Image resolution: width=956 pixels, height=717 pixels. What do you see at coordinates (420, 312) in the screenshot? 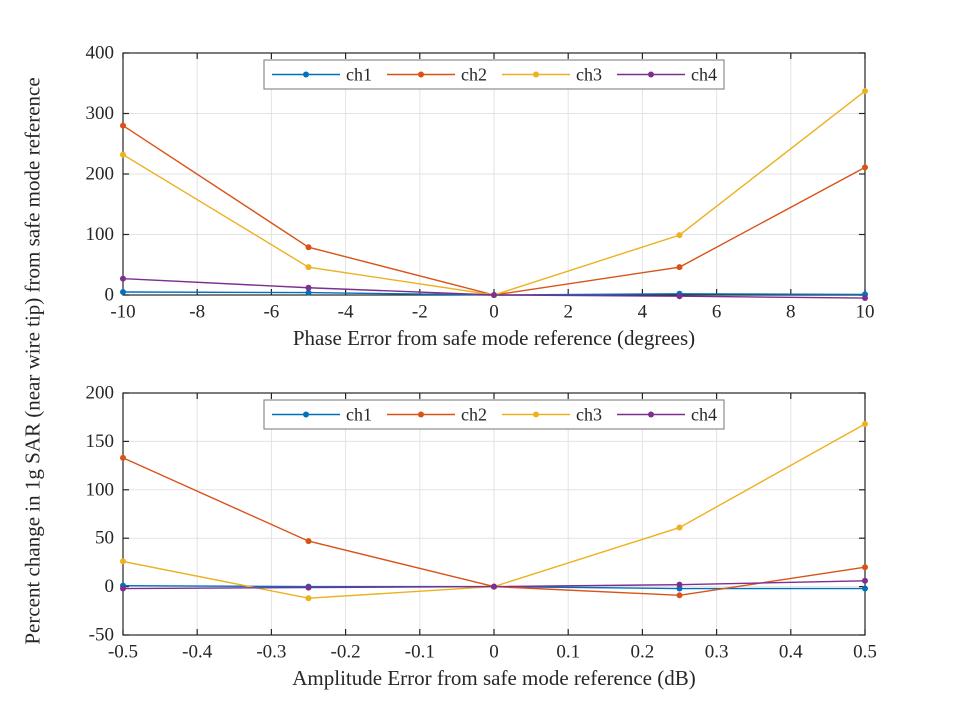
I see `x-tick-label: -2` at bounding box center [420, 312].